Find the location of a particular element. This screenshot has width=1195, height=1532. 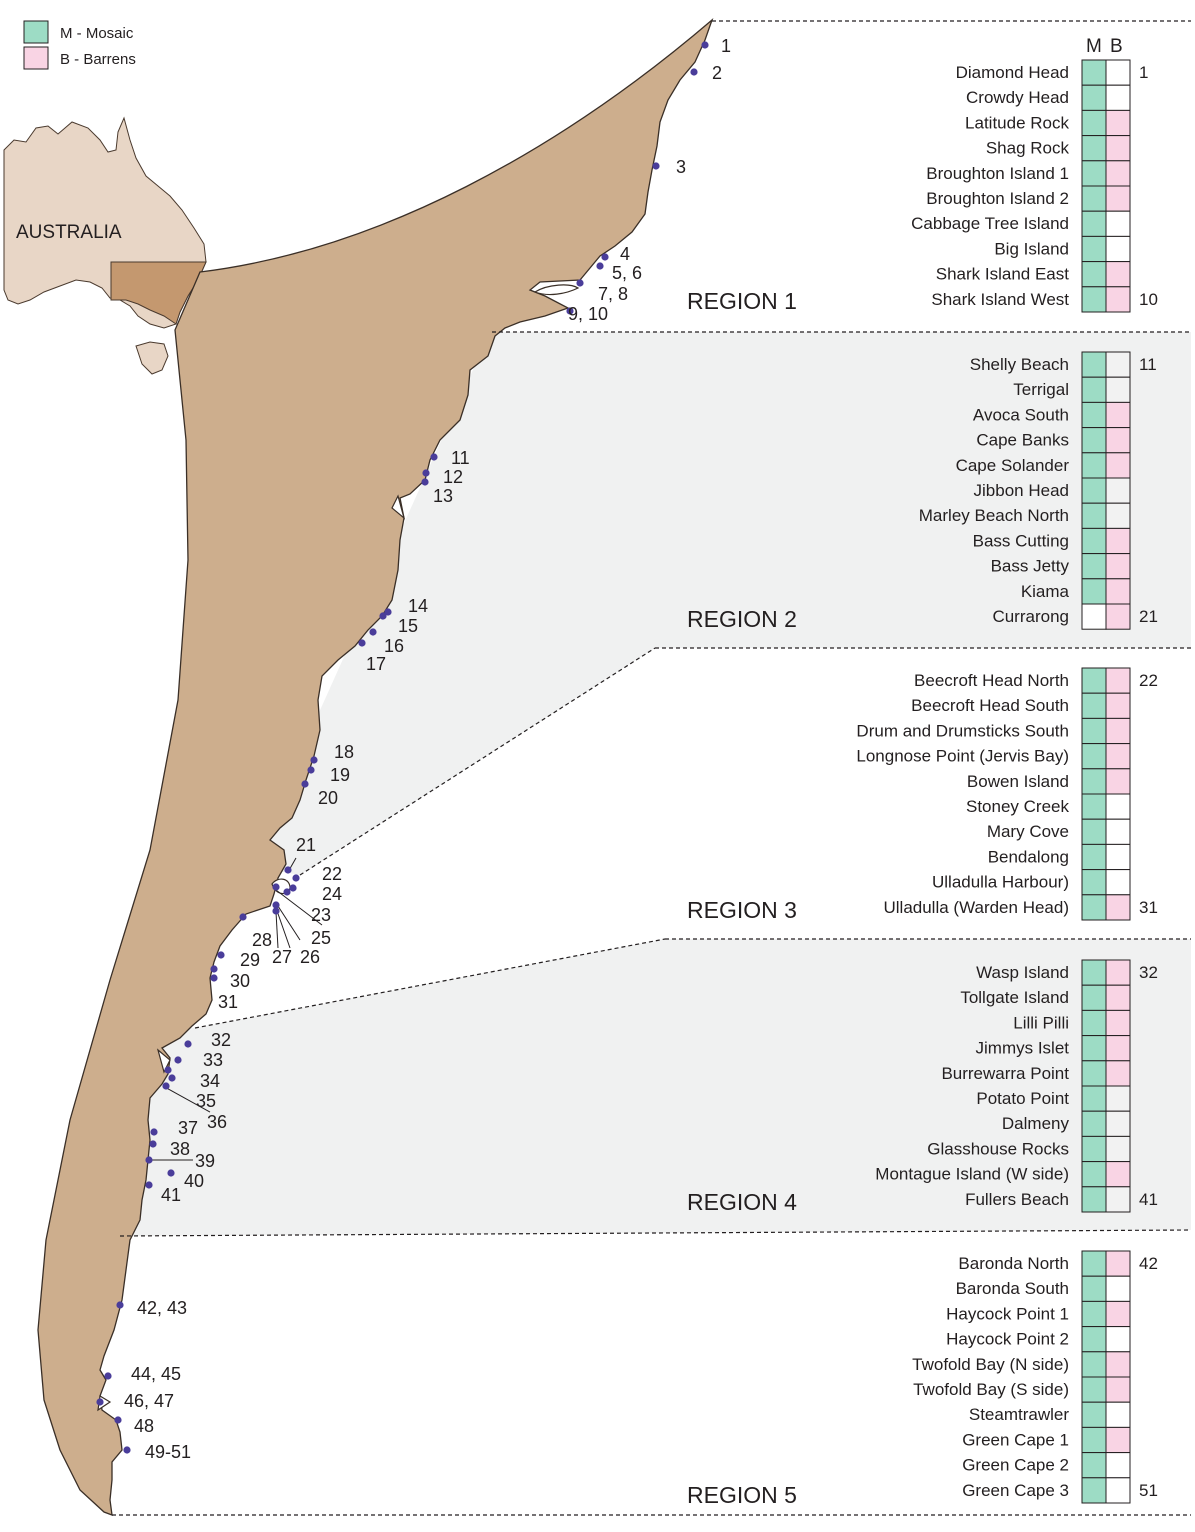

site-name: Twofold Bay (N side) is located at coordinates (990, 1364).